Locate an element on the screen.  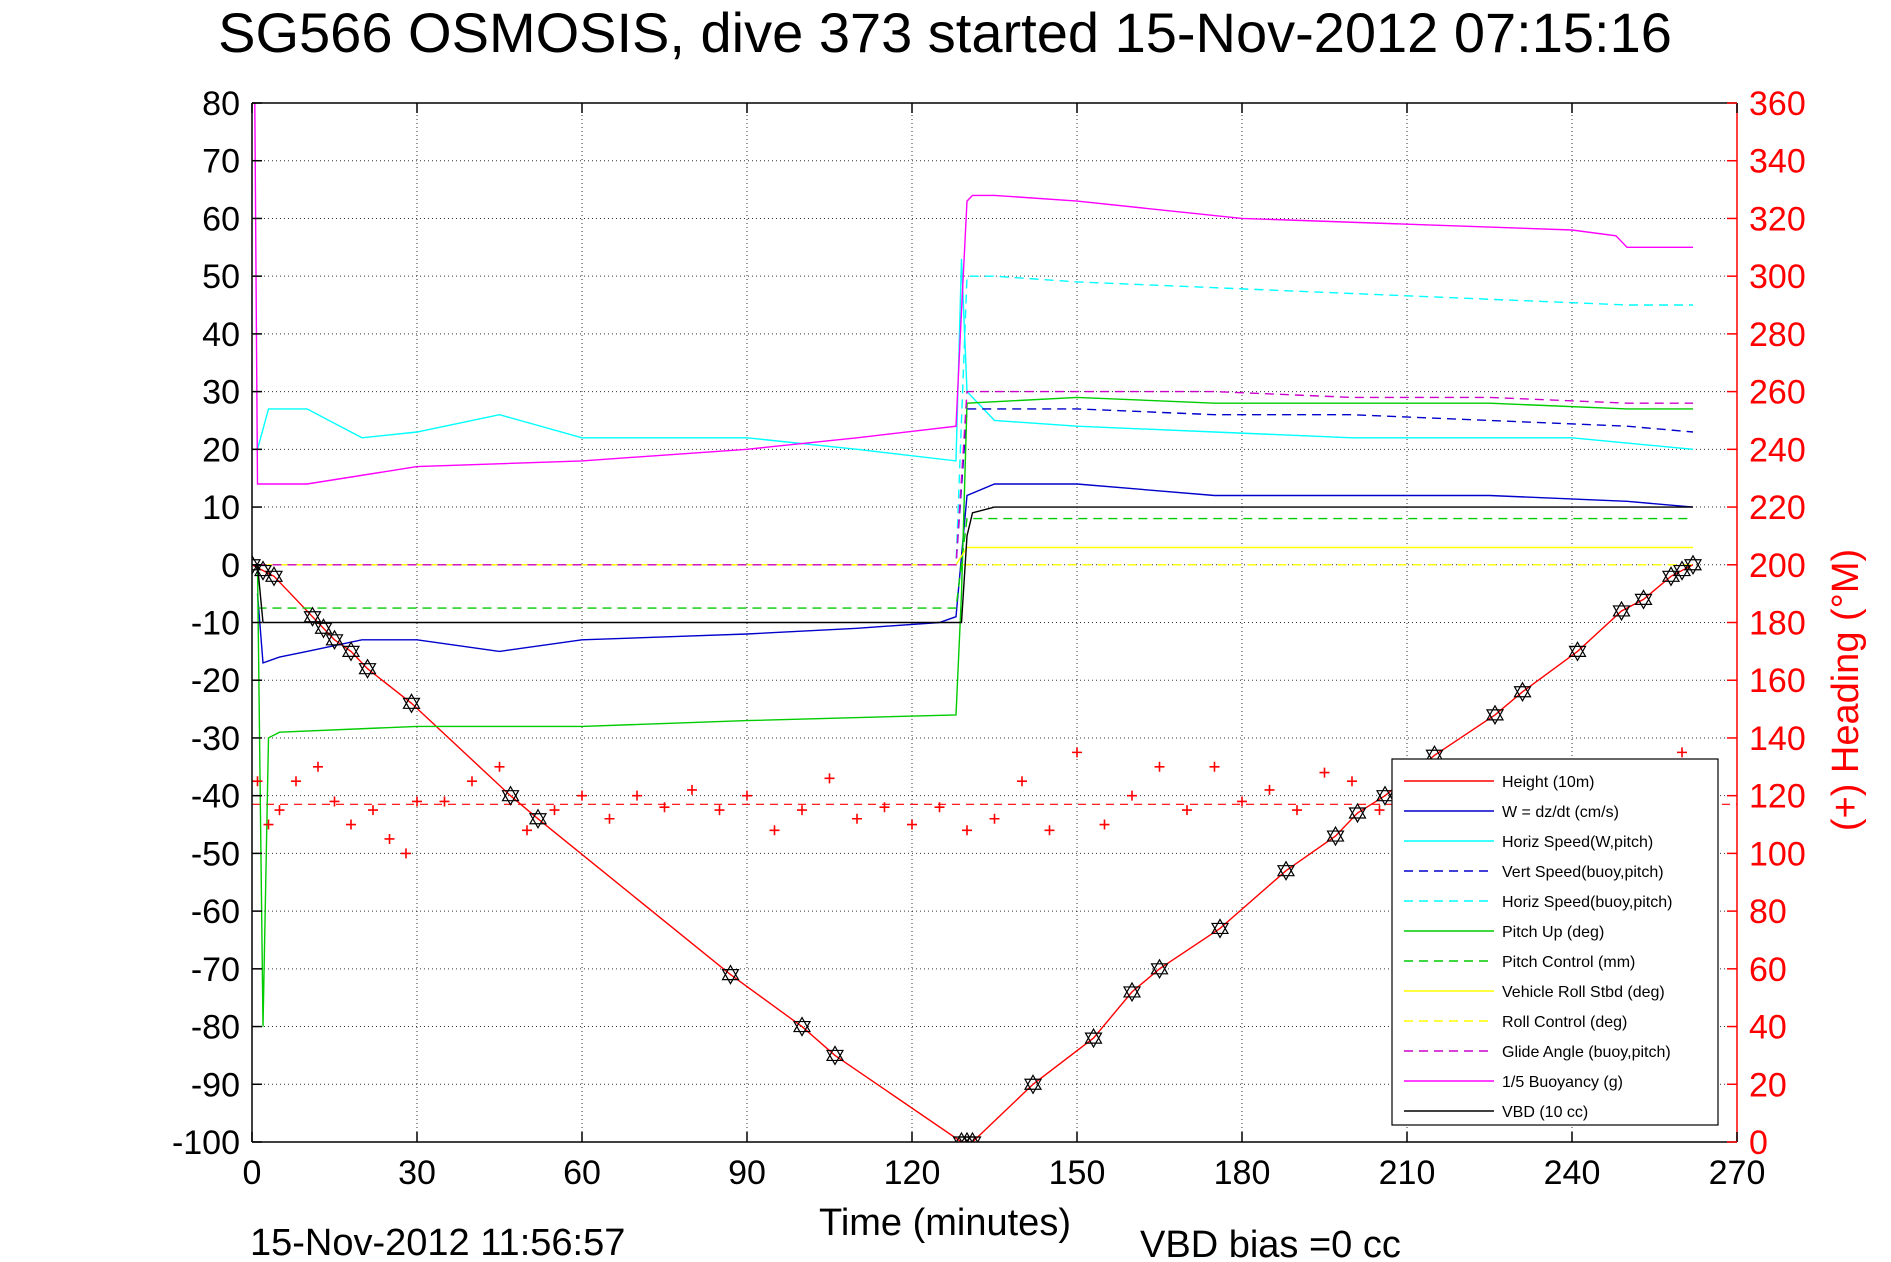
y-tick-label: 40 is located at coordinates (221, 335).